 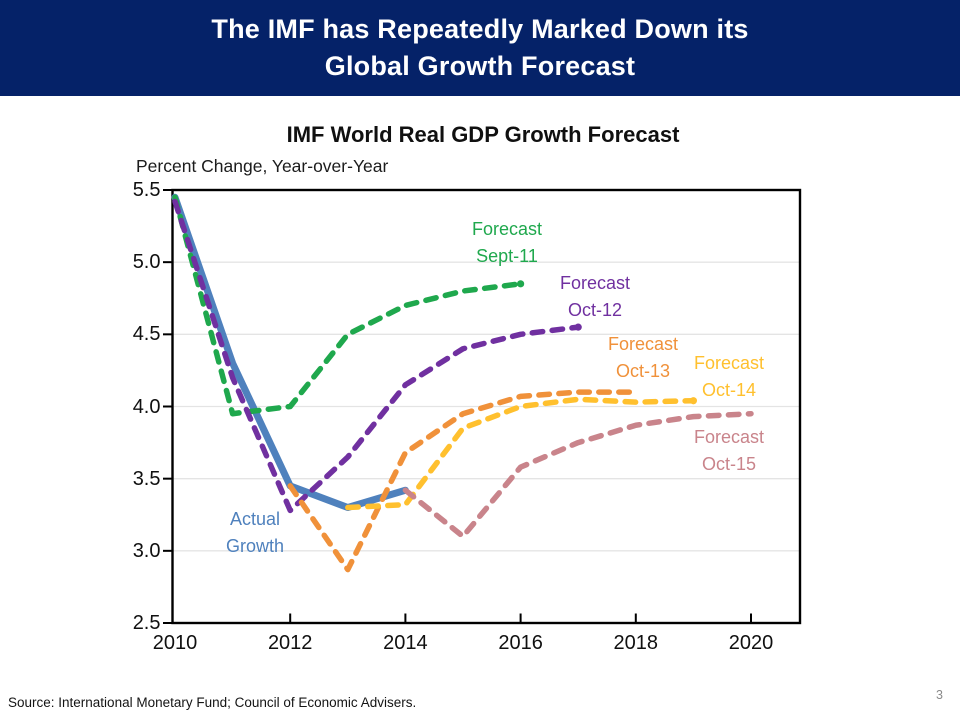 I want to click on slide-title-line2: Global Growth Forecast, so click(x=480, y=66).